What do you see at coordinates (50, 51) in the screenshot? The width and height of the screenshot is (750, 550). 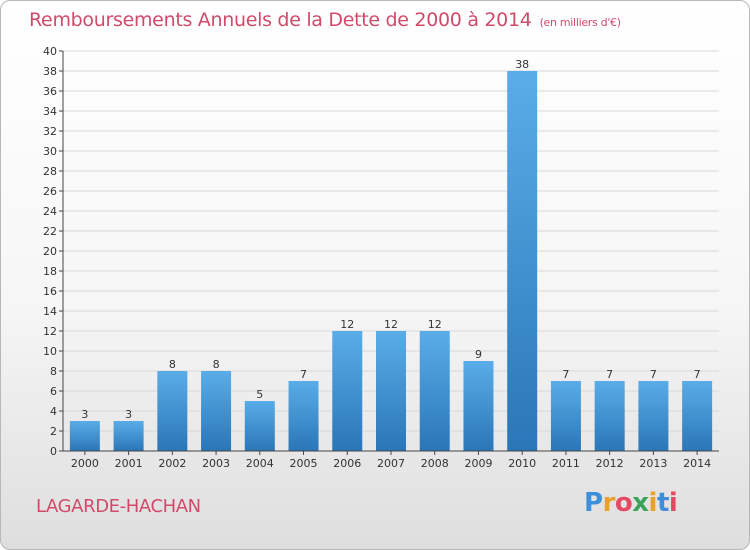 I see `y-tick-label: 40` at bounding box center [50, 51].